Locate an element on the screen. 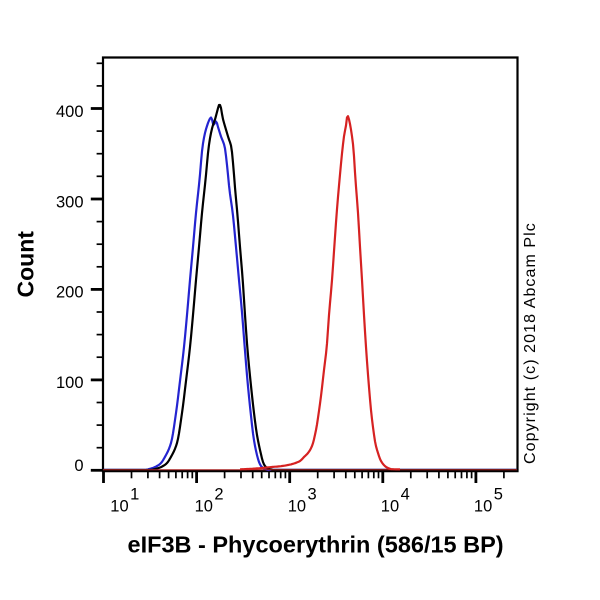  svg-text: 2 is located at coordinates (218, 494).